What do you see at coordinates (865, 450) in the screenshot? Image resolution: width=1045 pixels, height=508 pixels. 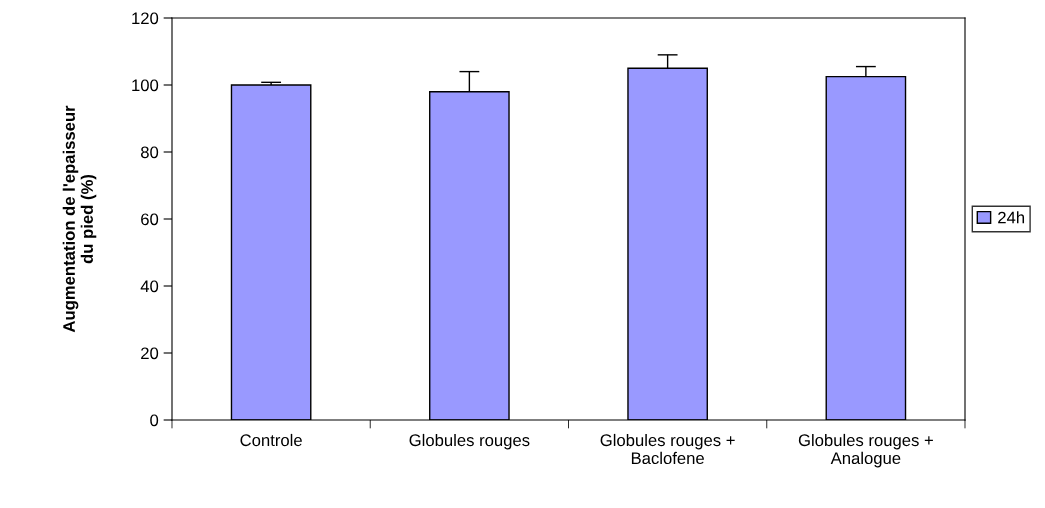 I see `x-tick-label: Globules rouges + Analogue` at bounding box center [865, 450].